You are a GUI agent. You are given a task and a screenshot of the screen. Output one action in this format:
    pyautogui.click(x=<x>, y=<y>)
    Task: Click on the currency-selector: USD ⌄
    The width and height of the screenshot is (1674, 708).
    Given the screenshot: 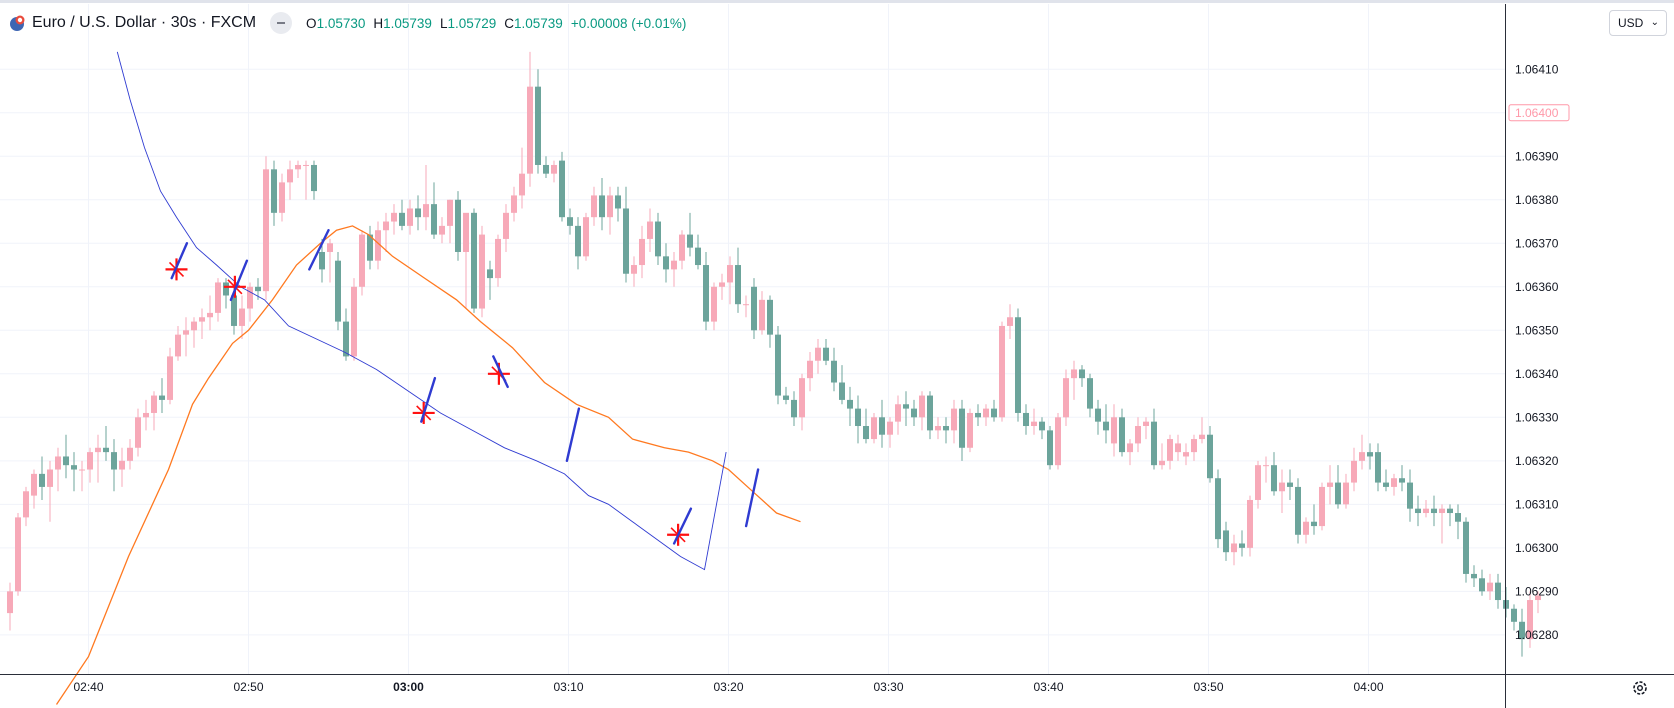 What is the action you would take?
    pyautogui.click(x=1638, y=23)
    